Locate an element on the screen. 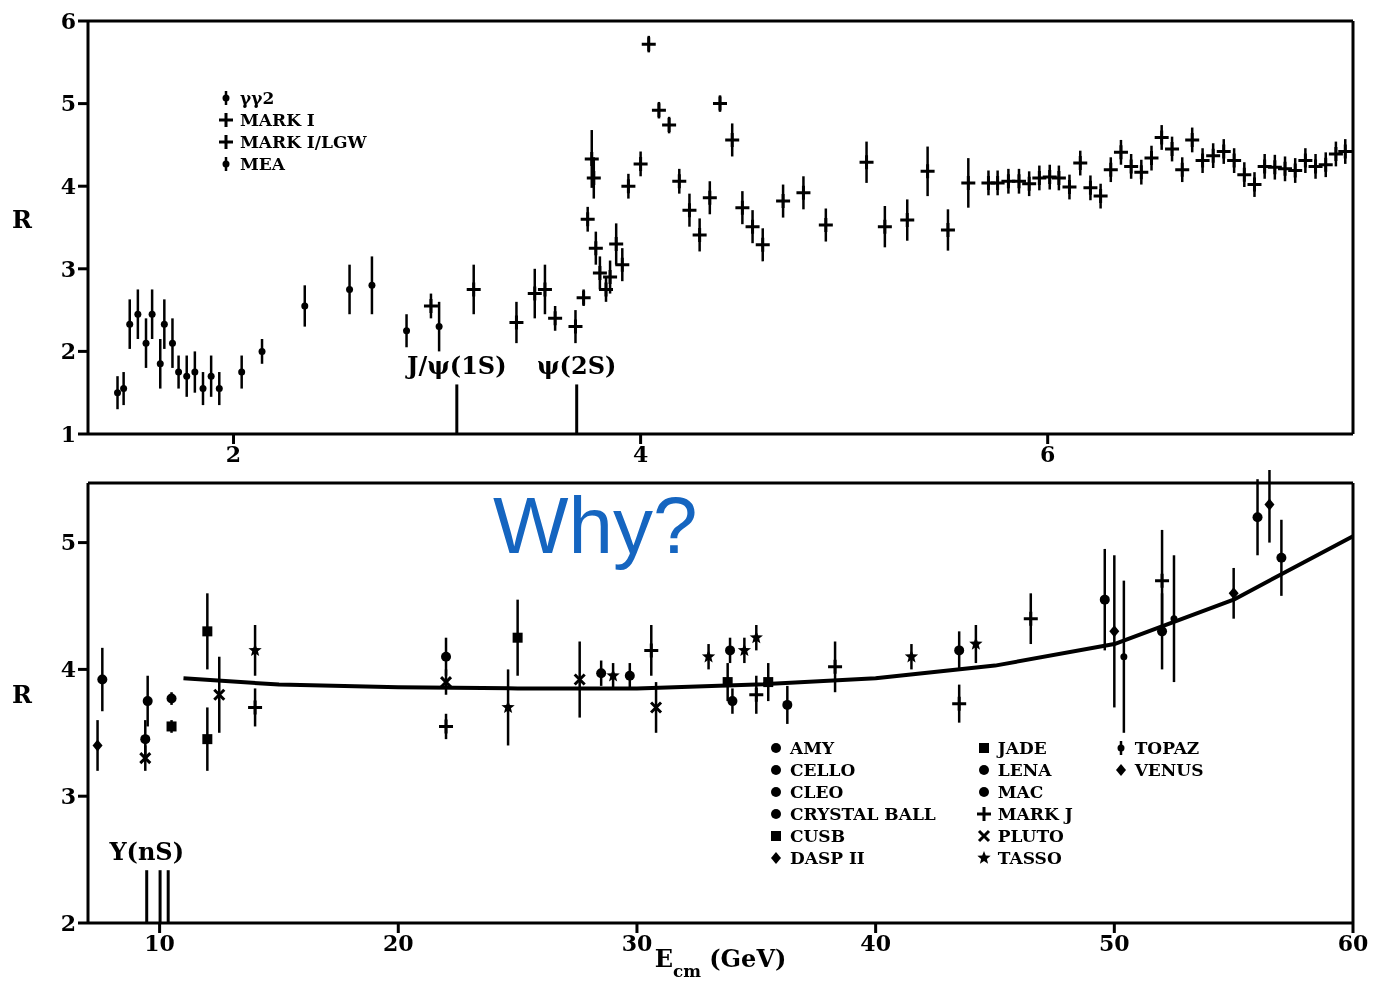 This screenshot has height=997, width=1377. x-tick-label: 4 is located at coordinates (640, 453).